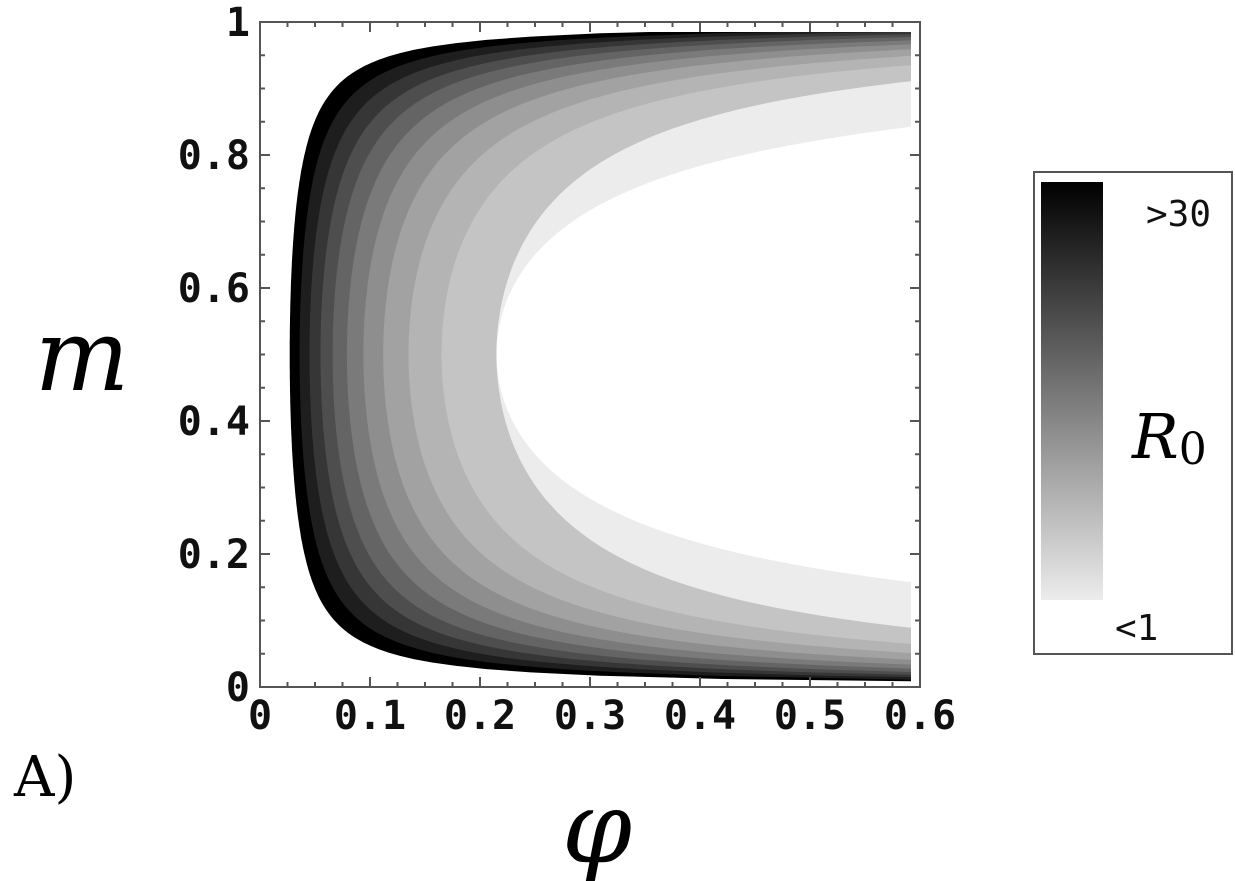  What do you see at coordinates (590, 716) in the screenshot?
I see `x-tick-label: 0.3` at bounding box center [590, 716].